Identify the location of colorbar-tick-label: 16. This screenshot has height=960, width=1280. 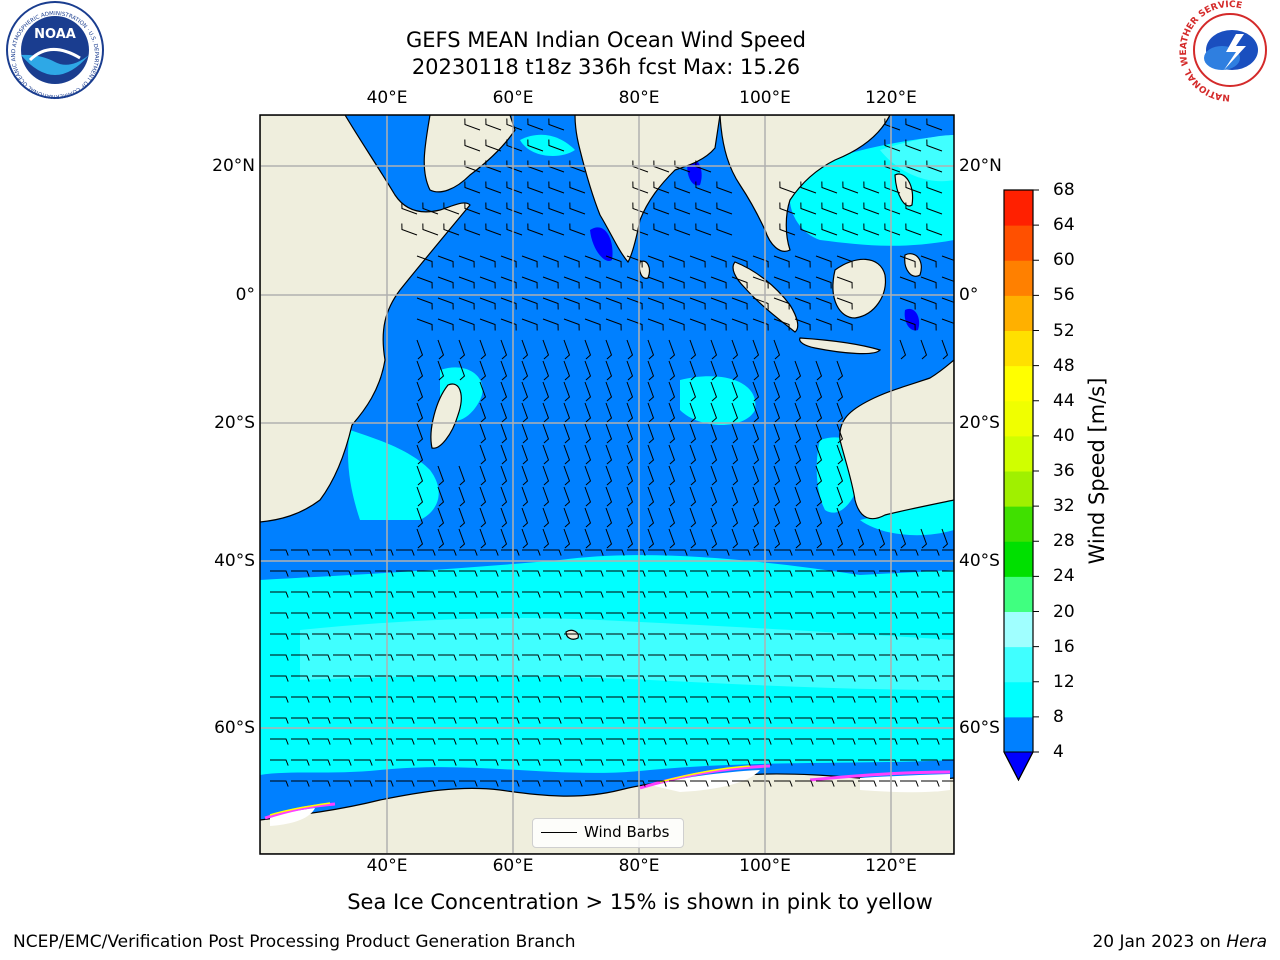
(1064, 646).